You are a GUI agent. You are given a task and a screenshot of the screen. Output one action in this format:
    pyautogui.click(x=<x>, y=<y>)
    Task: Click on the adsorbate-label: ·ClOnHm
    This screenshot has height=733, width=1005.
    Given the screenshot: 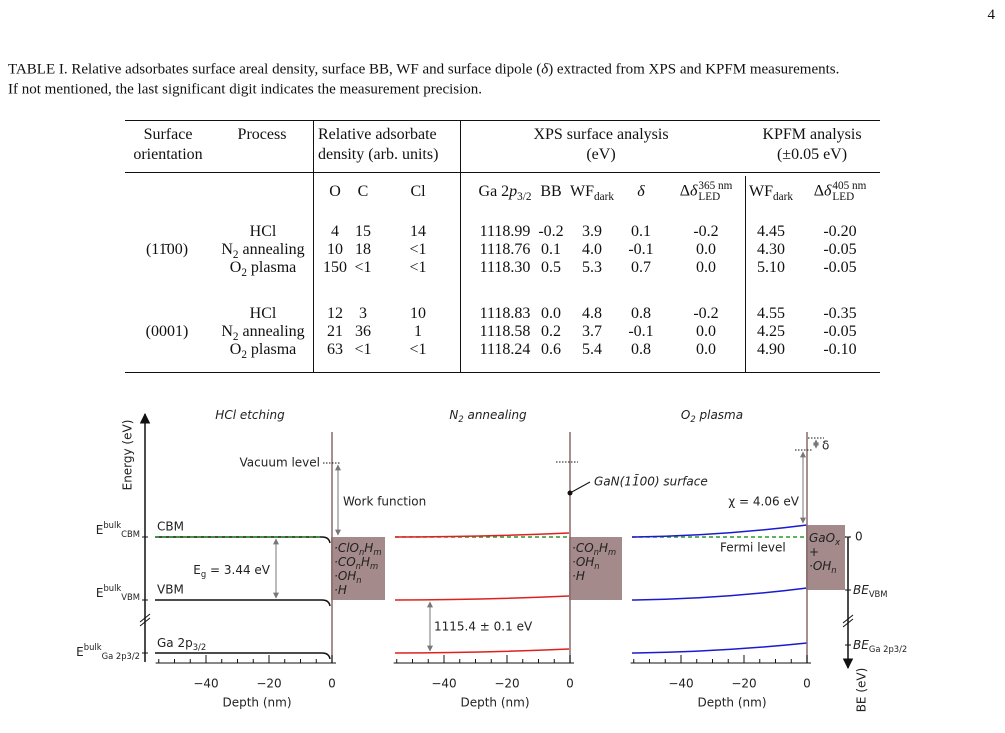 What is the action you would take?
    pyautogui.click(x=358, y=549)
    